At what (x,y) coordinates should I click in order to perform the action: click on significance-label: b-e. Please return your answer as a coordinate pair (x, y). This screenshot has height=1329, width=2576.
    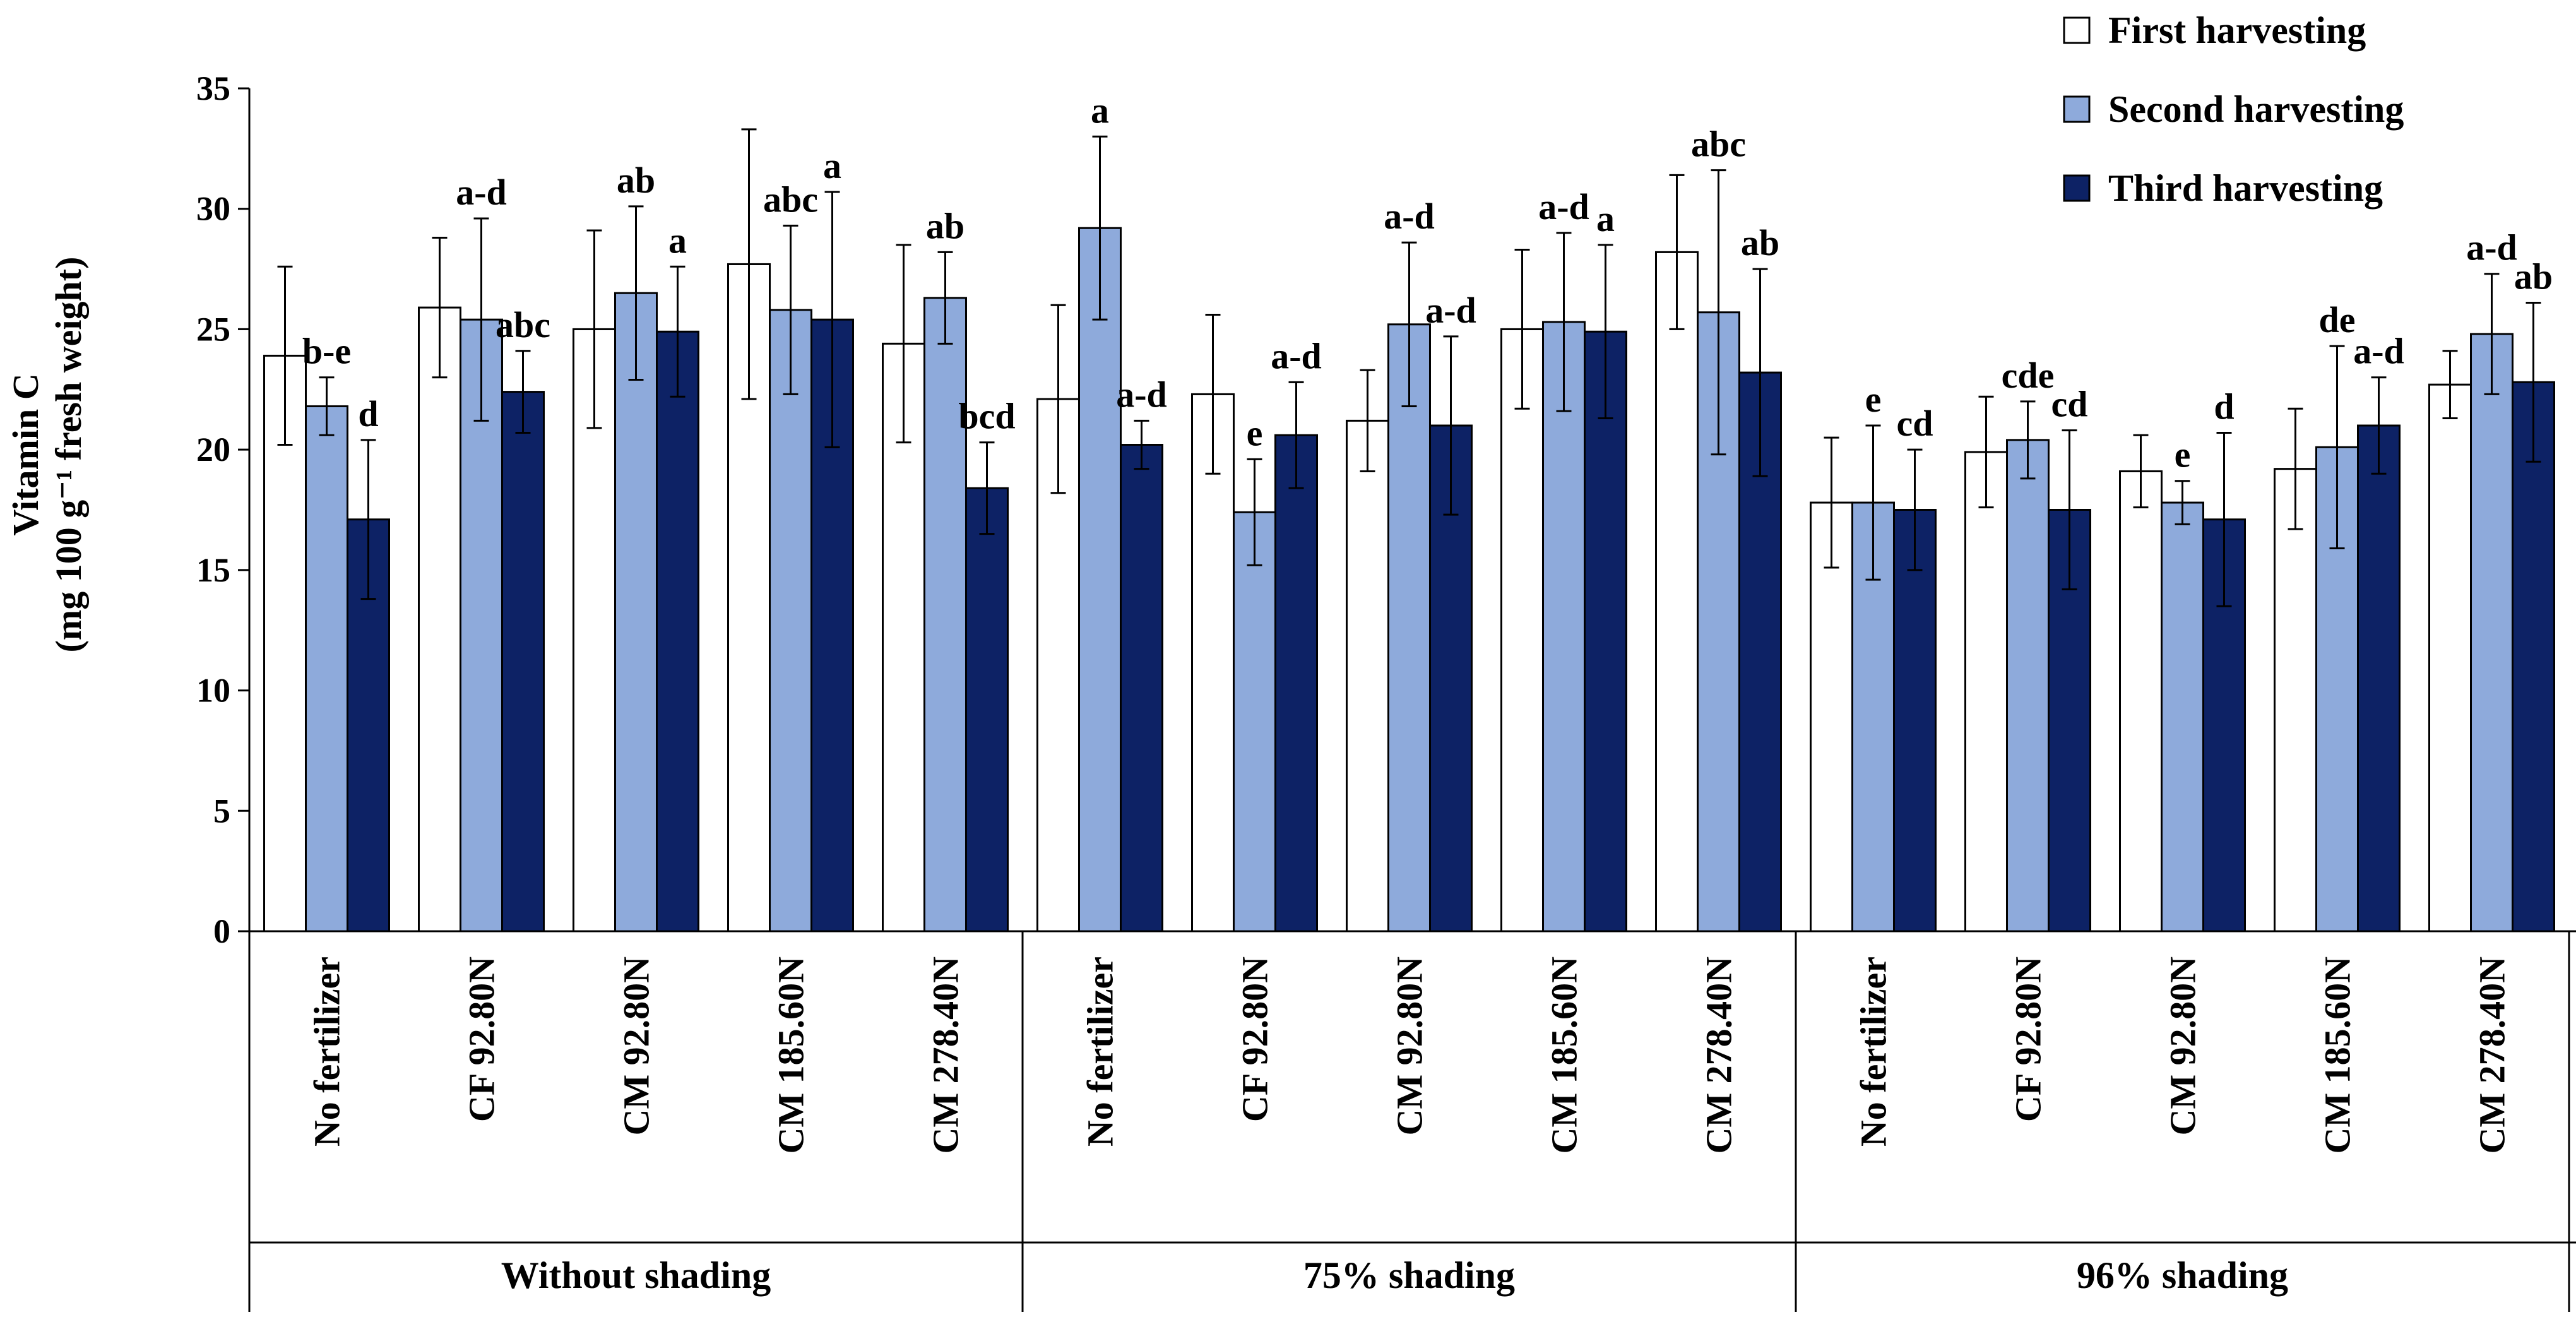
    Looking at the image, I should click on (326, 351).